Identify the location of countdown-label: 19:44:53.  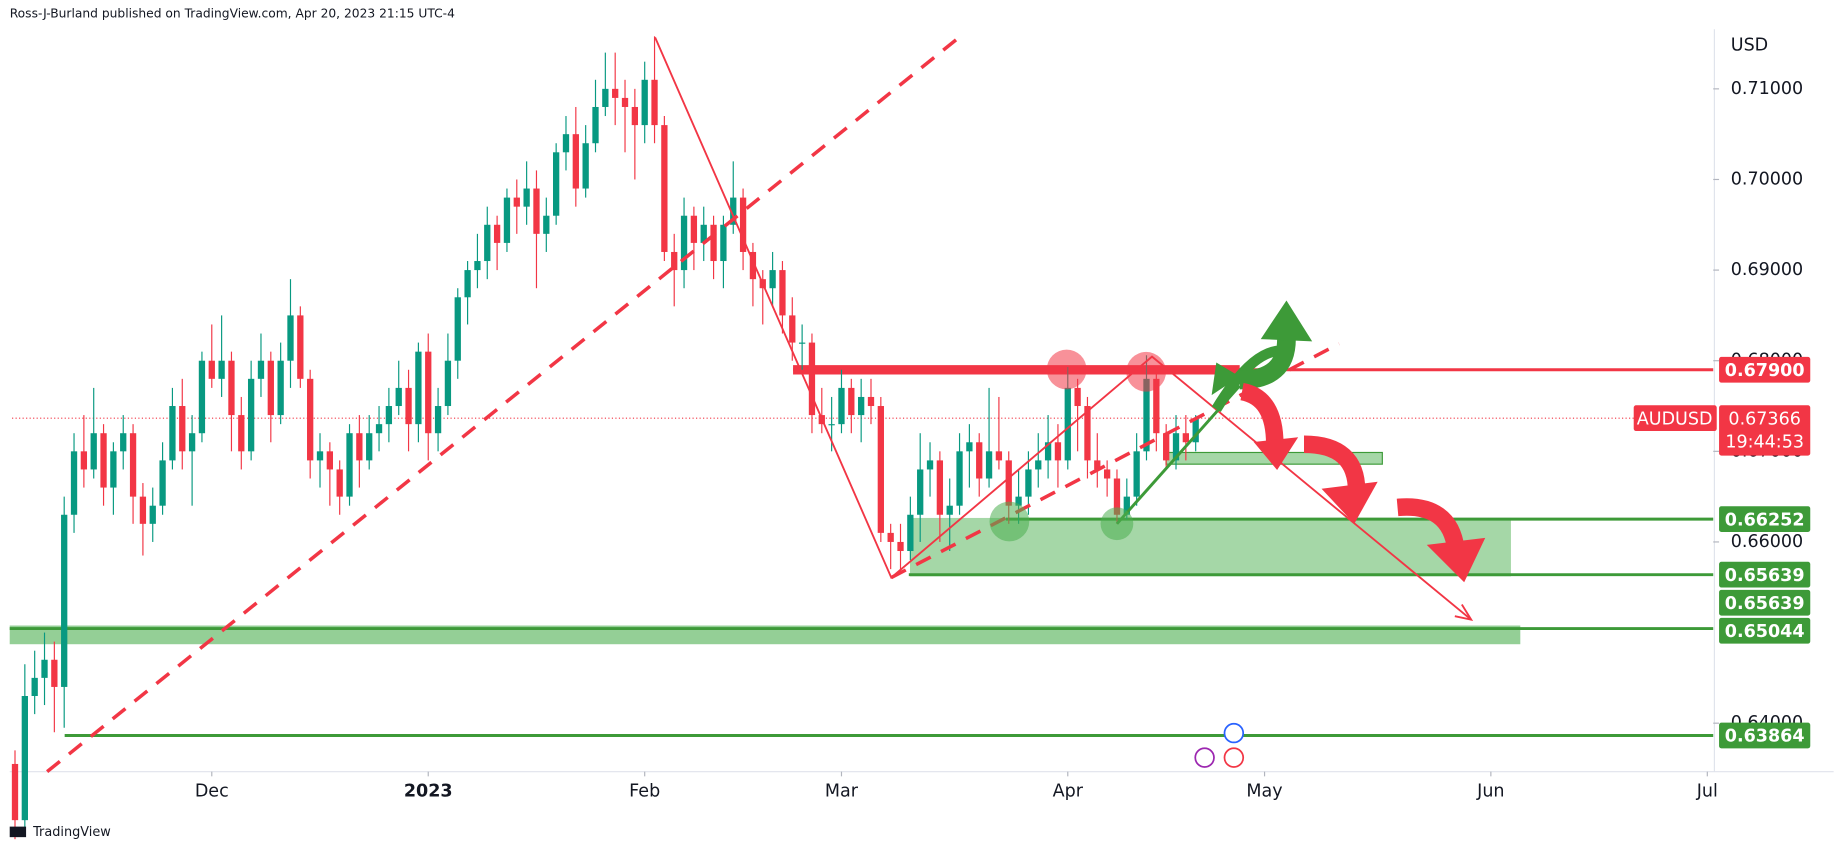
(1764, 443).